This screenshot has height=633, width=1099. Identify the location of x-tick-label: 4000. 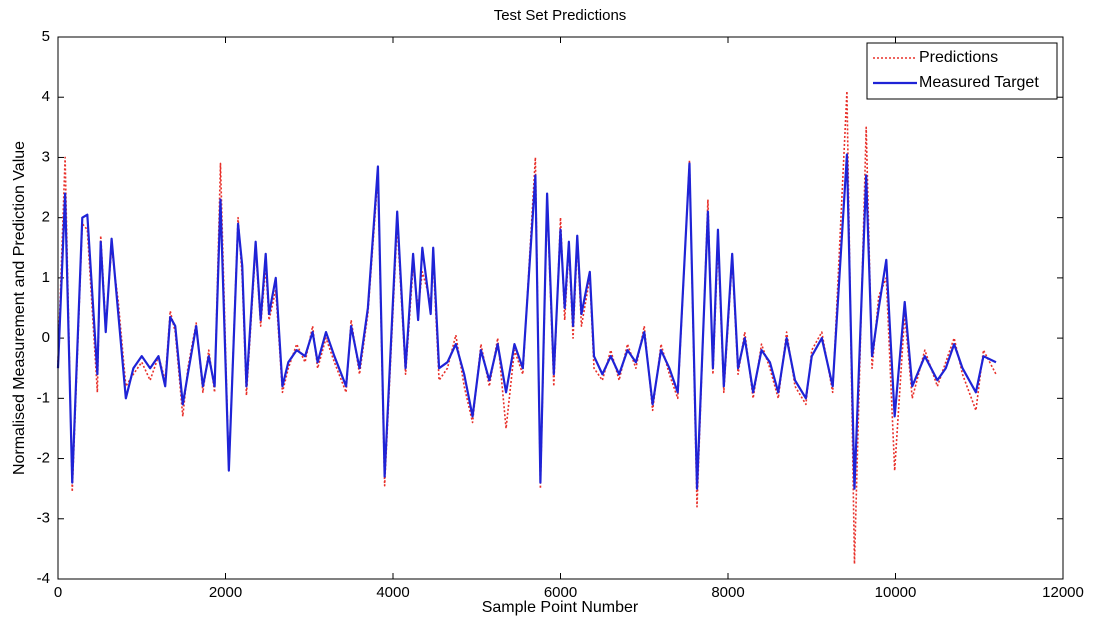
(392, 592).